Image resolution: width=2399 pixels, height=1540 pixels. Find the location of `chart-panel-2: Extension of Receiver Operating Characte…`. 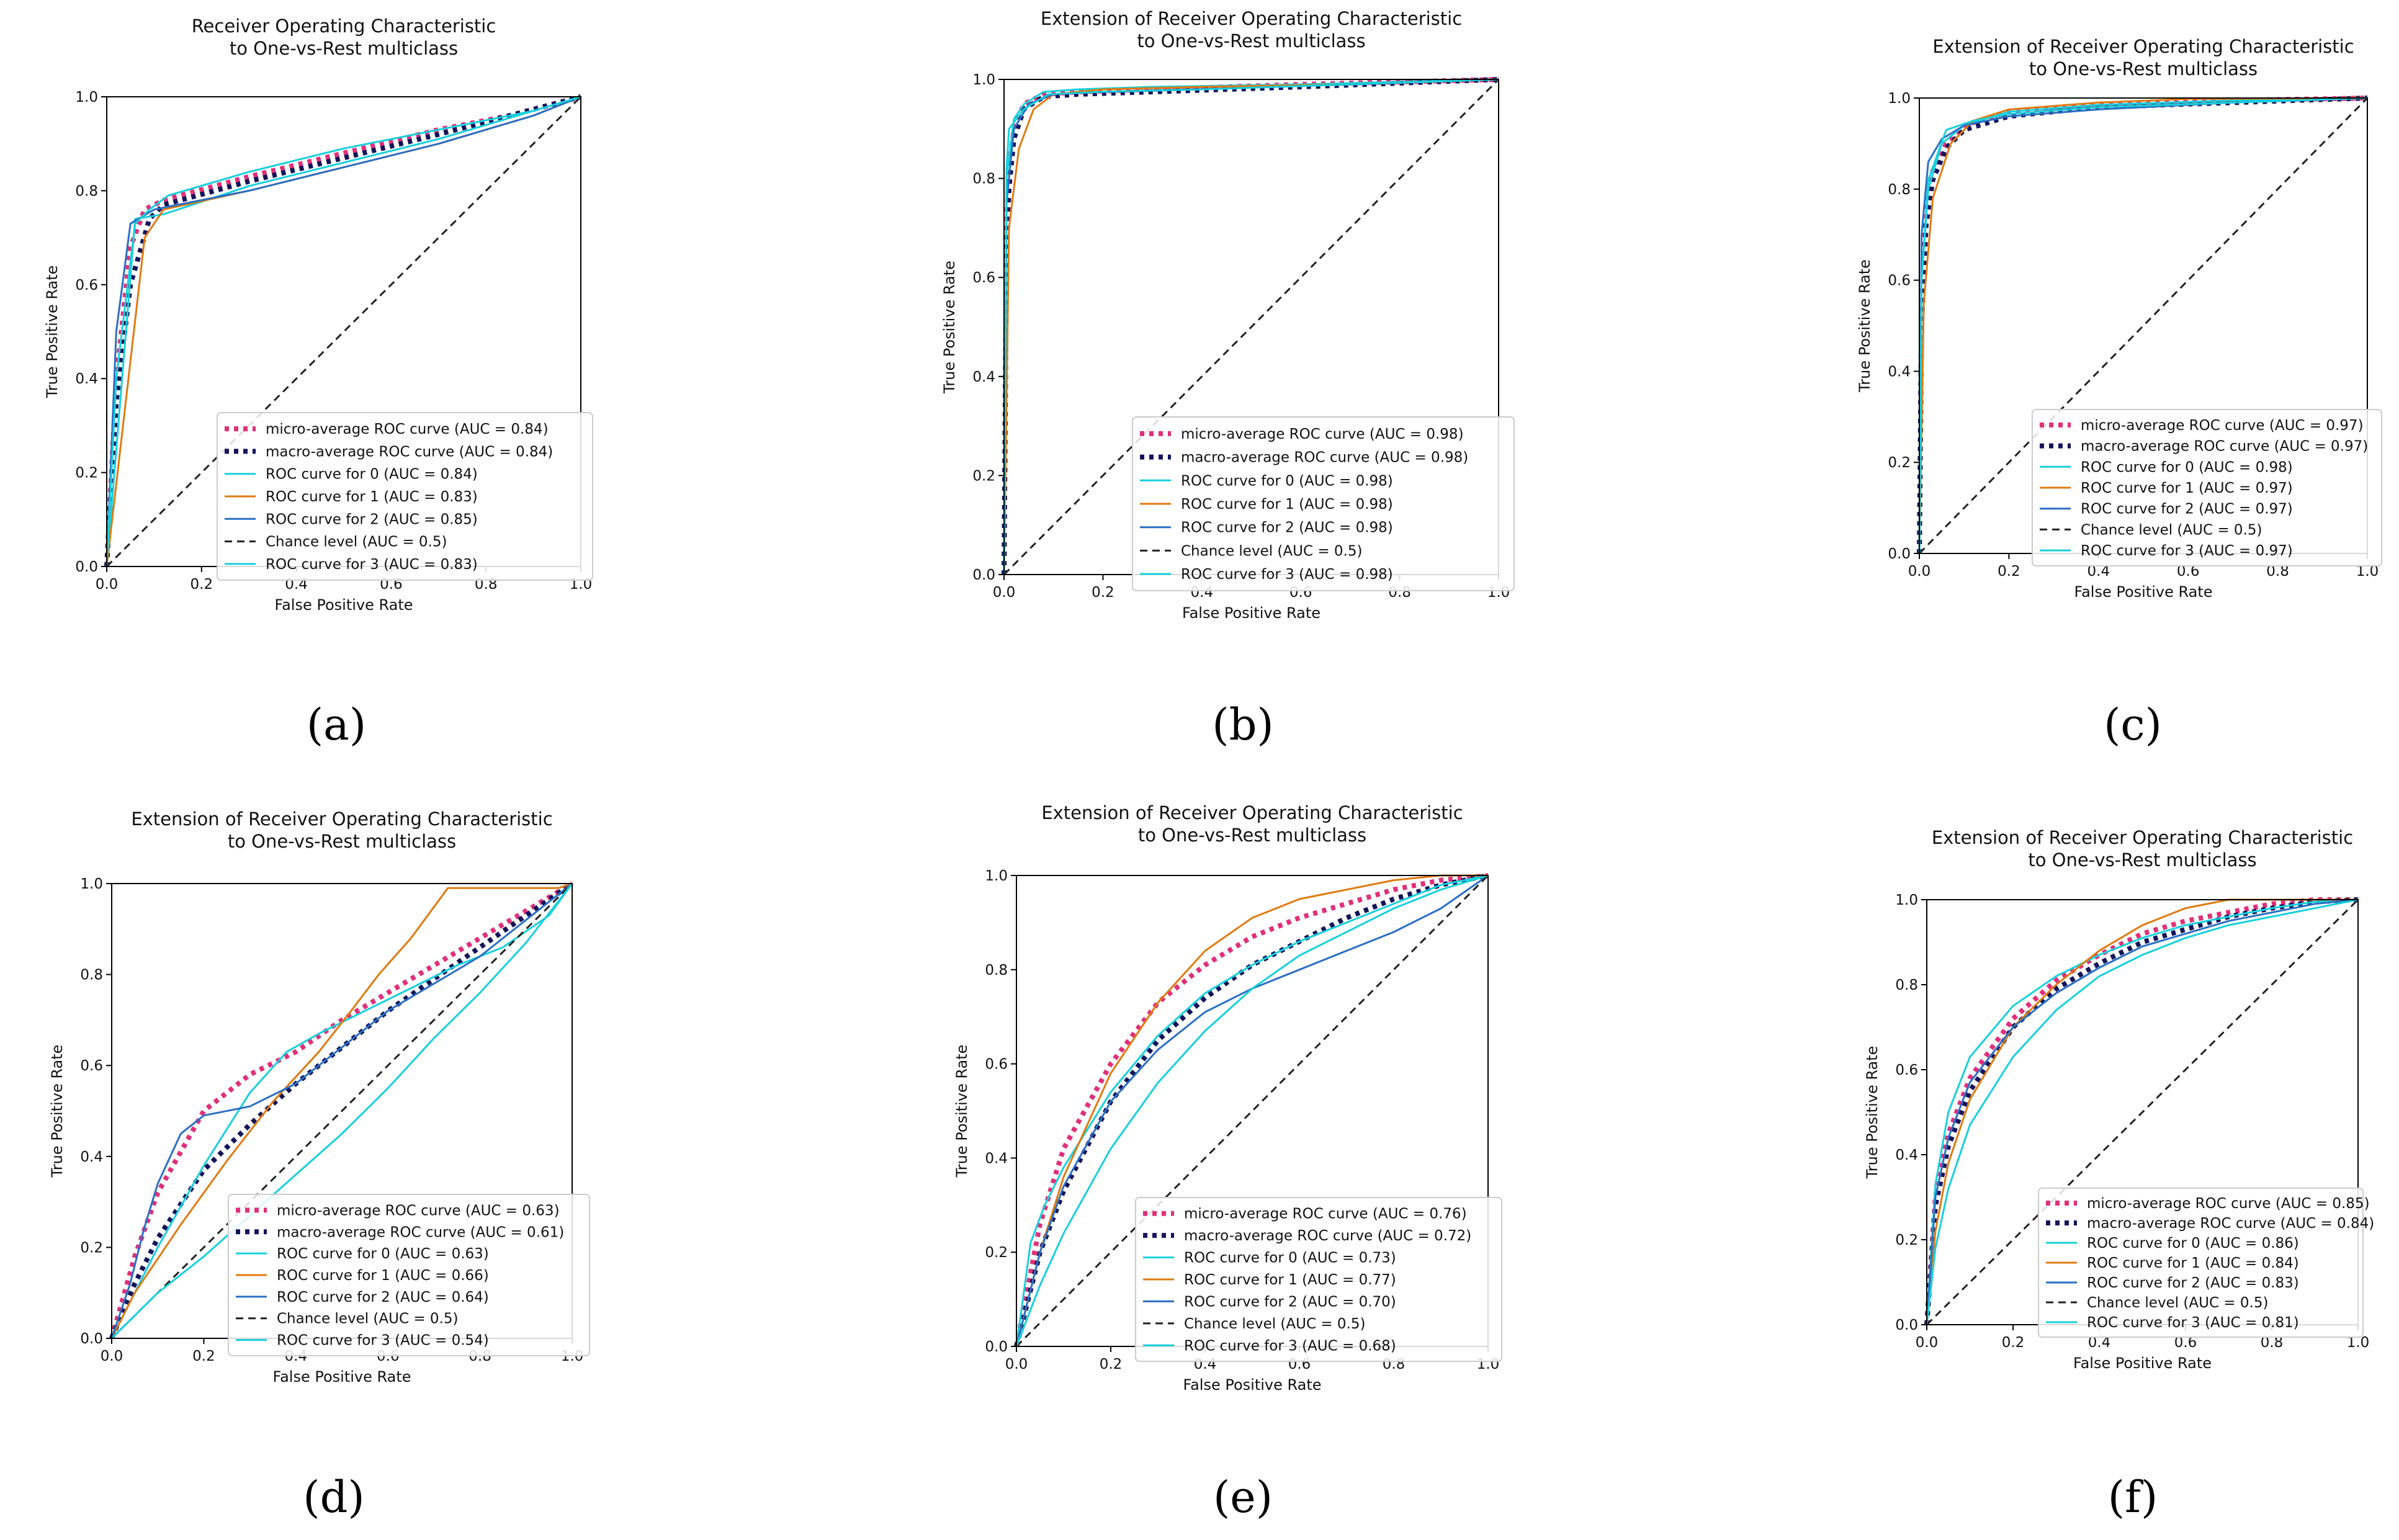

chart-panel-2: Extension of Receiver Operating Characte… is located at coordinates (1228, 379).